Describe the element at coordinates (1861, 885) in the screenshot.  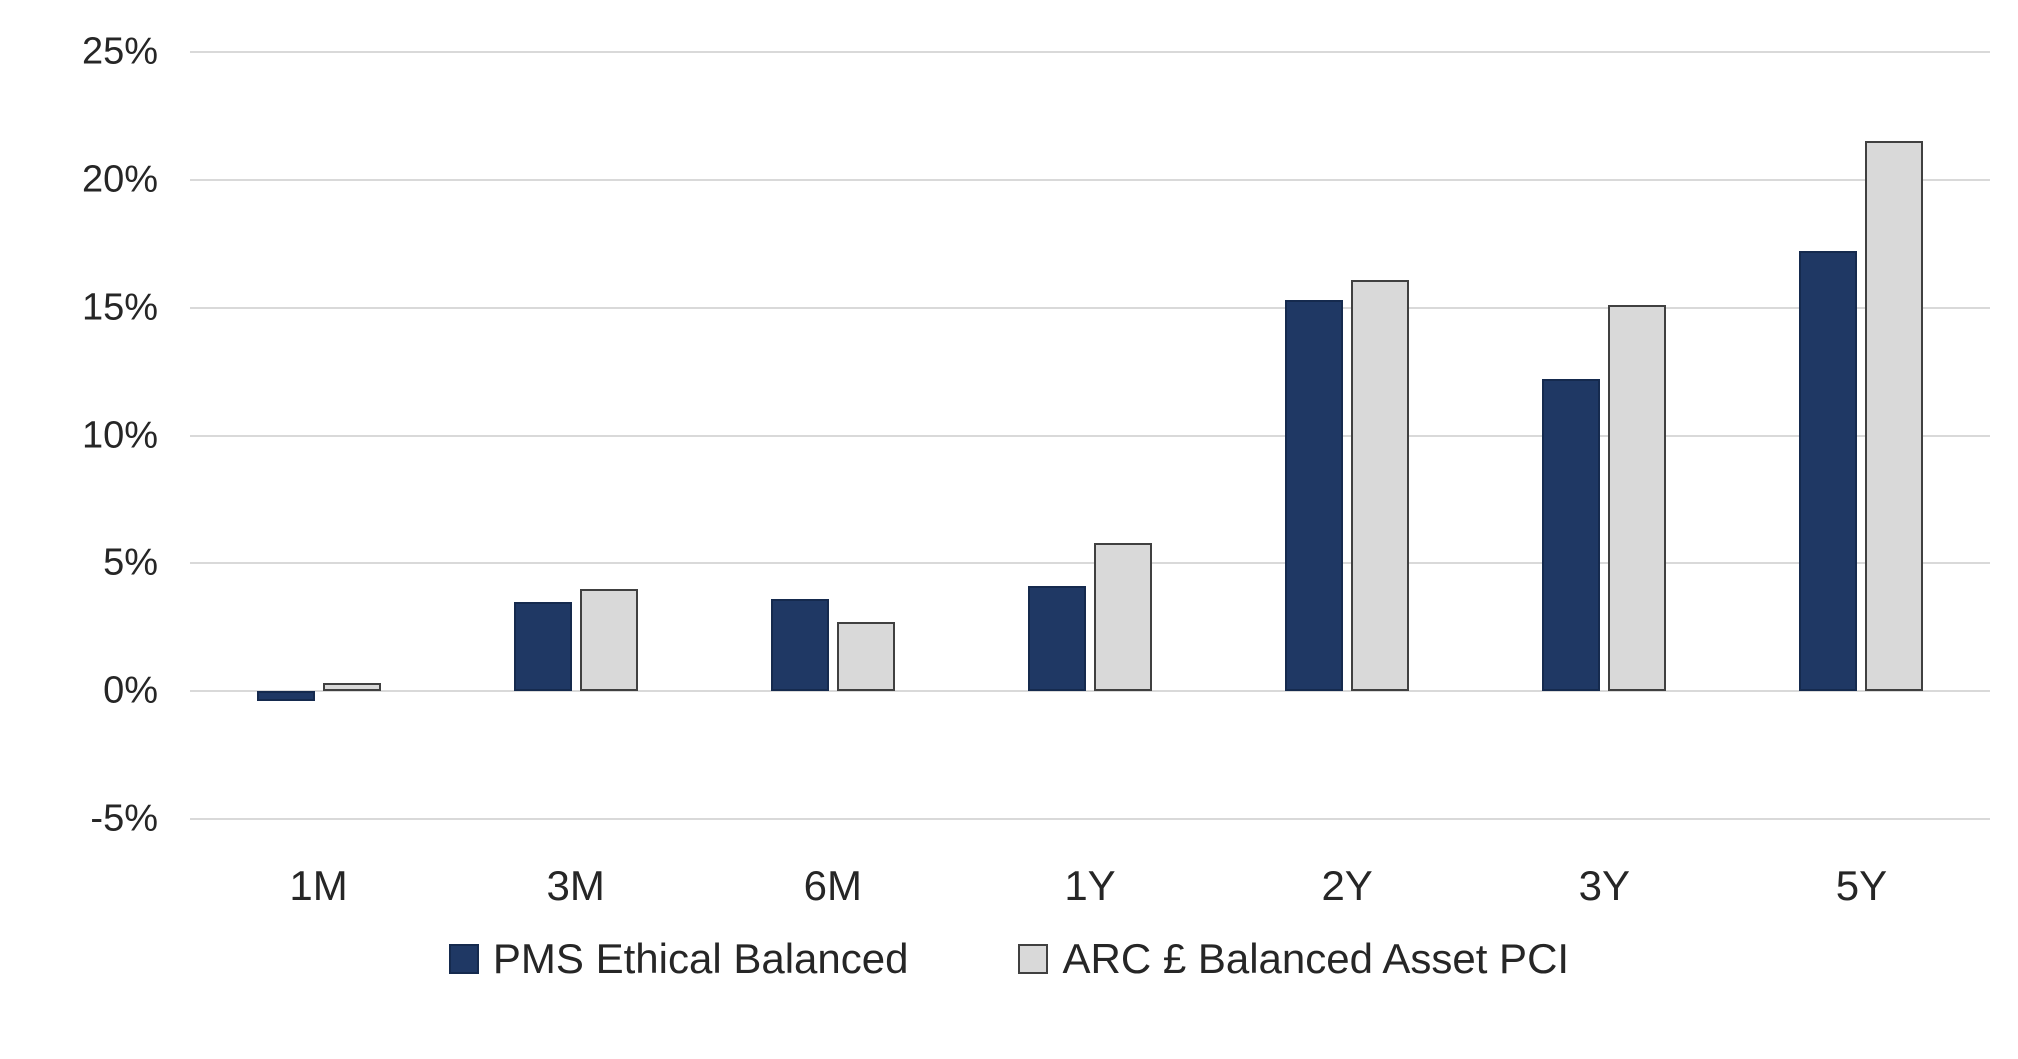
I see `x-tick-label-5Y: 5Y` at that location.